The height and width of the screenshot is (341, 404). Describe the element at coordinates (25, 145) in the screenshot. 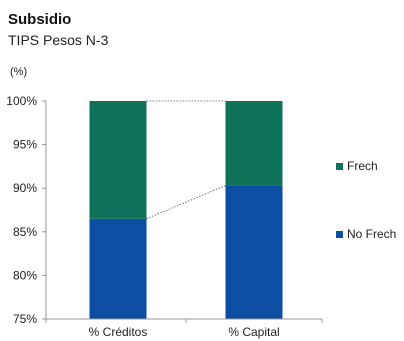

I see `y-tick-label: 95%` at that location.